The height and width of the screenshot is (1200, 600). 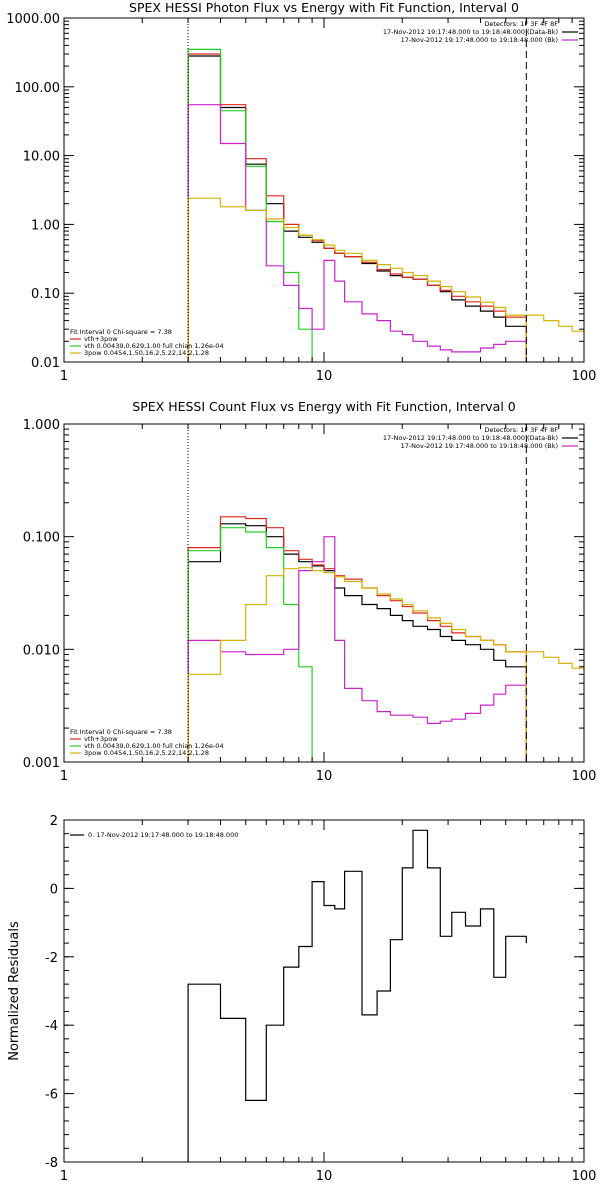 What do you see at coordinates (14, 991) in the screenshot?
I see `y-axis-label: Normalized Residuals` at bounding box center [14, 991].